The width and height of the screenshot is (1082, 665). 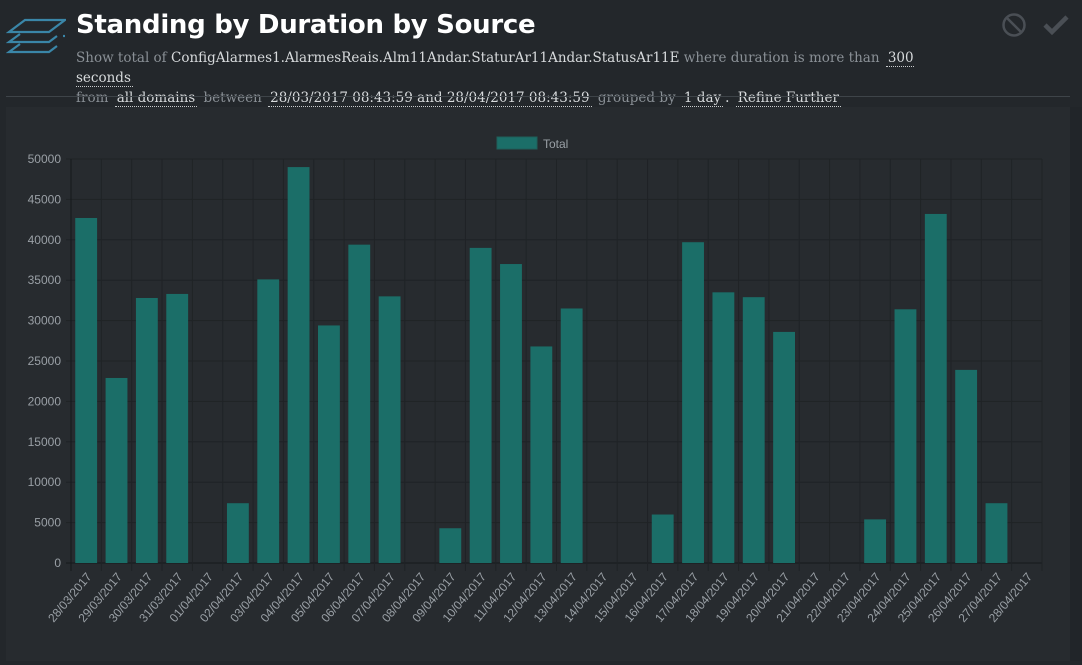 I want to click on legend: Total, so click(x=532, y=143).